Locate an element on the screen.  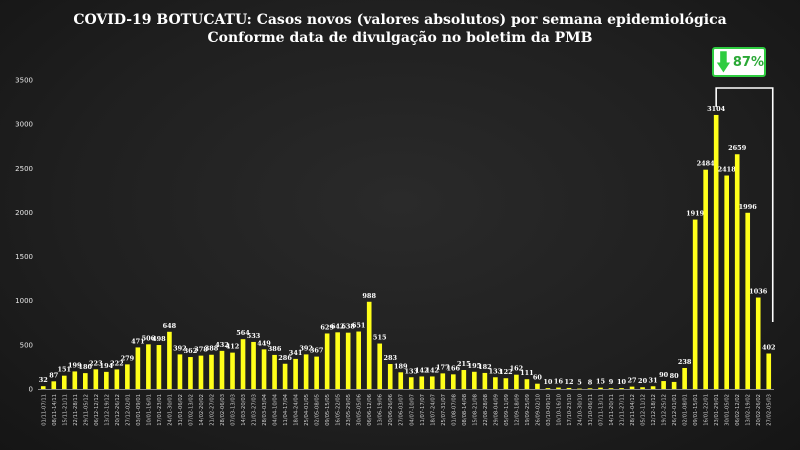
data-label: 222 is located at coordinates (117, 363).